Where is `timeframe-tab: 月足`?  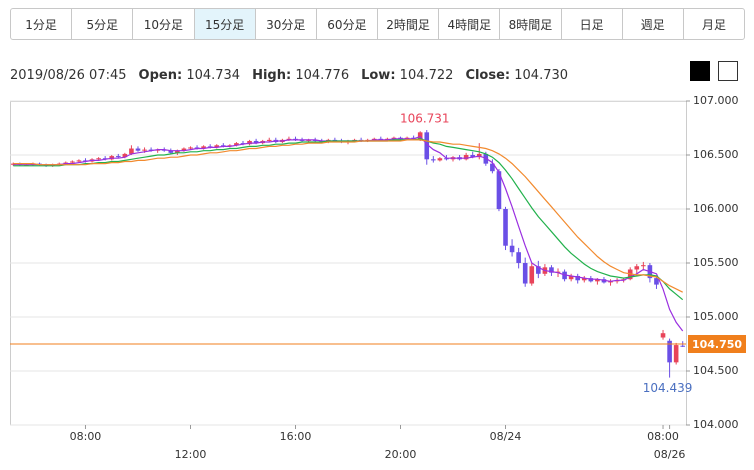
timeframe-tab: 月足 is located at coordinates (713, 24).